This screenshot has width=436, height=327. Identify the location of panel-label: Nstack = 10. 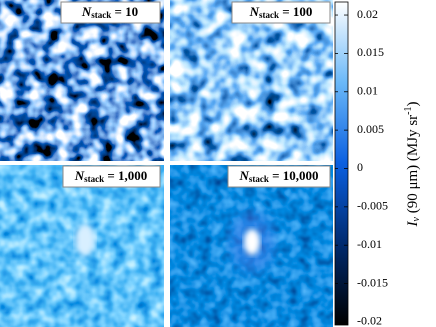
(109, 12).